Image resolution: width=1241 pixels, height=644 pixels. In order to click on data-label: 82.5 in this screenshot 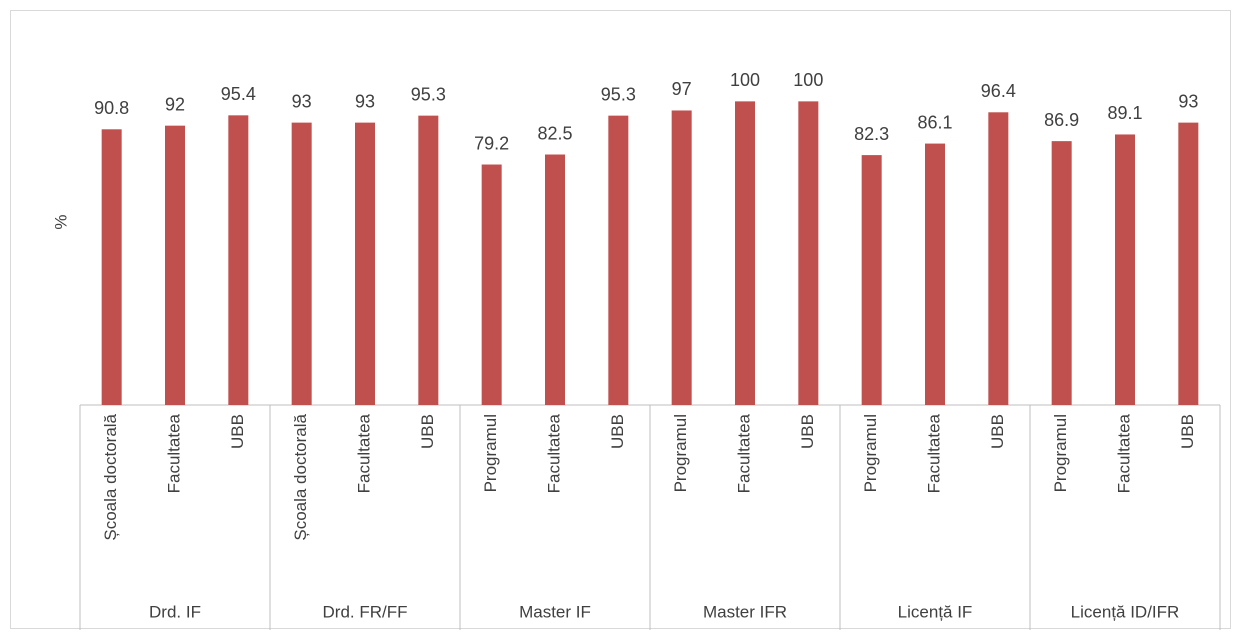, I will do `click(554, 133)`.